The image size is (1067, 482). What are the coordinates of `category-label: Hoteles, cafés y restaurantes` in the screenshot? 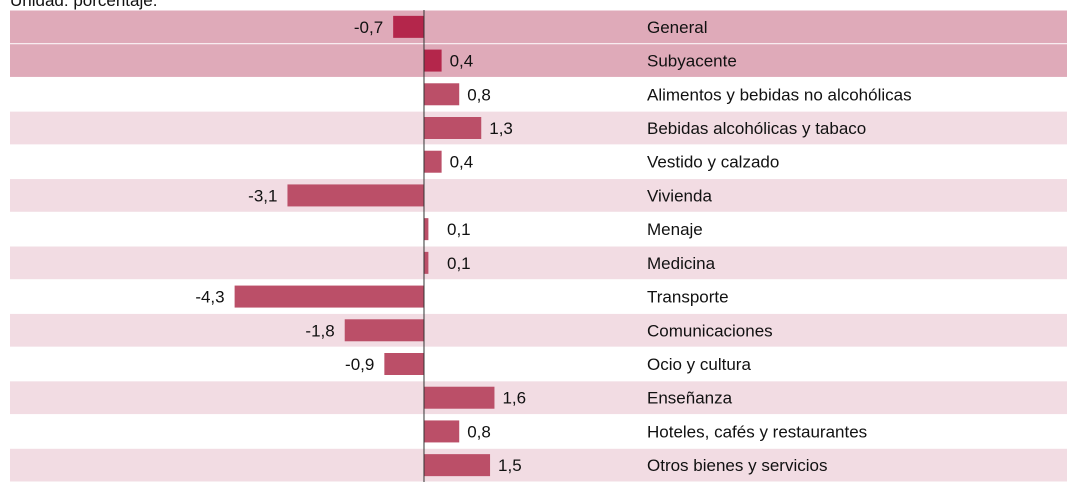 It's located at (757, 431).